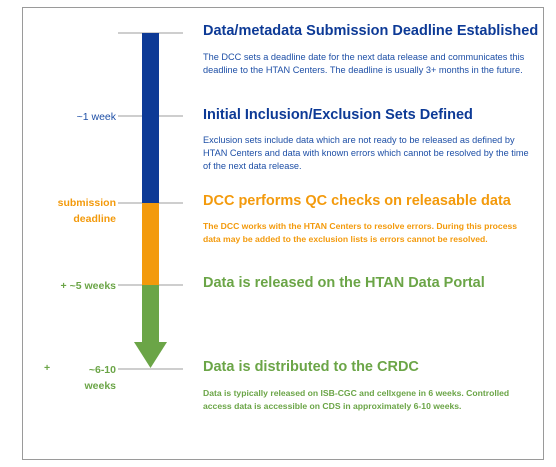 This screenshot has width=556, height=467. I want to click on label-five-weeks: + ~5 weeks, so click(88, 286).